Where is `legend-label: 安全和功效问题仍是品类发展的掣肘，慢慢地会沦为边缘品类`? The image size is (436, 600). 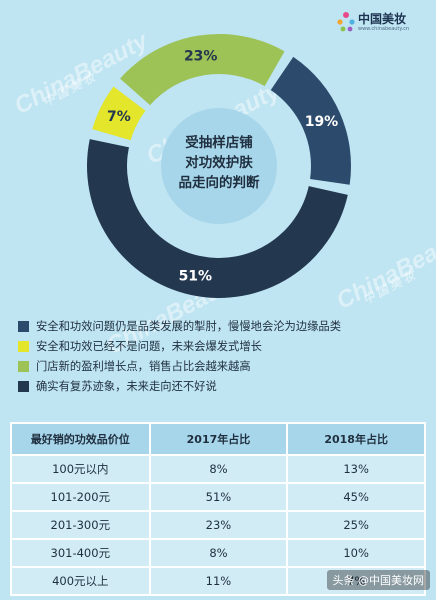
legend-label: 安全和功效问题仍是品类发展的掣肘，慢慢地会沦为边缘品类 is located at coordinates (189, 326).